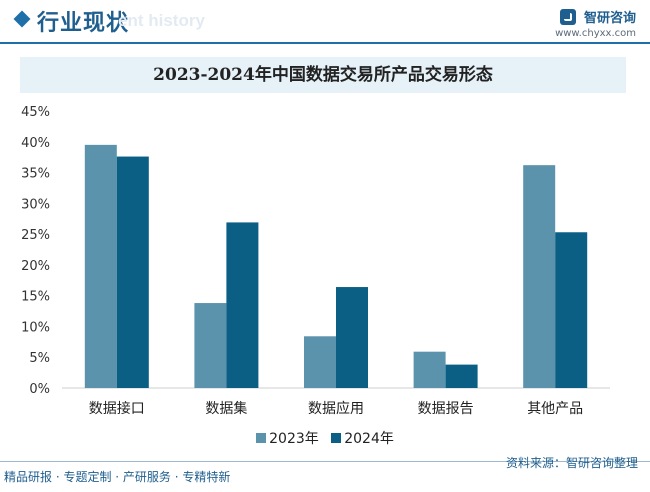  What do you see at coordinates (117, 477) in the screenshot?
I see `footer-services: 精品研报 · 专题定制 · 产研服务 · 专精特新` at bounding box center [117, 477].